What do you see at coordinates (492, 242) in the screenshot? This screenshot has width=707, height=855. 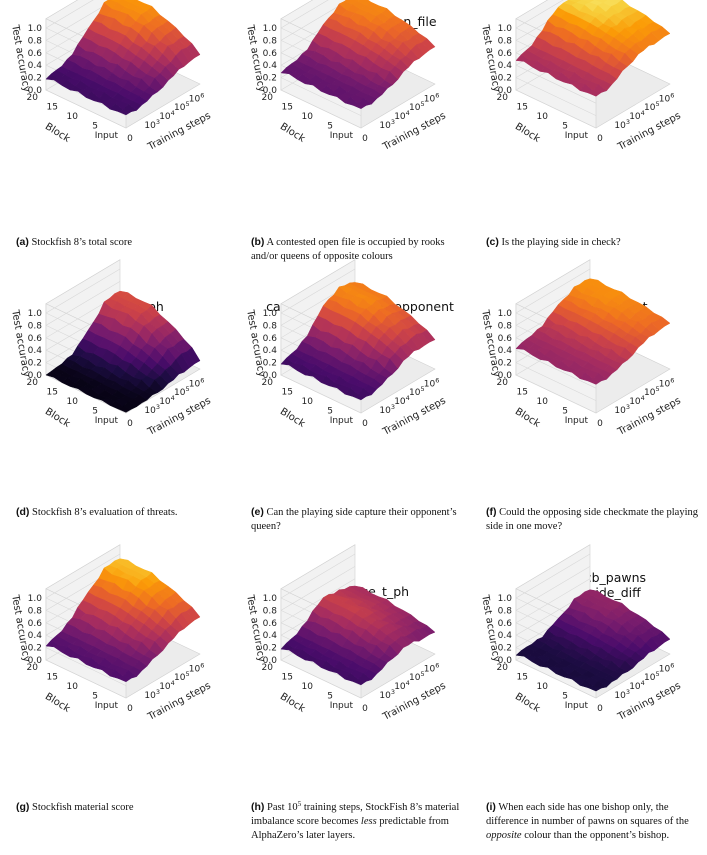 I see `caption-tag: (c)` at bounding box center [492, 242].